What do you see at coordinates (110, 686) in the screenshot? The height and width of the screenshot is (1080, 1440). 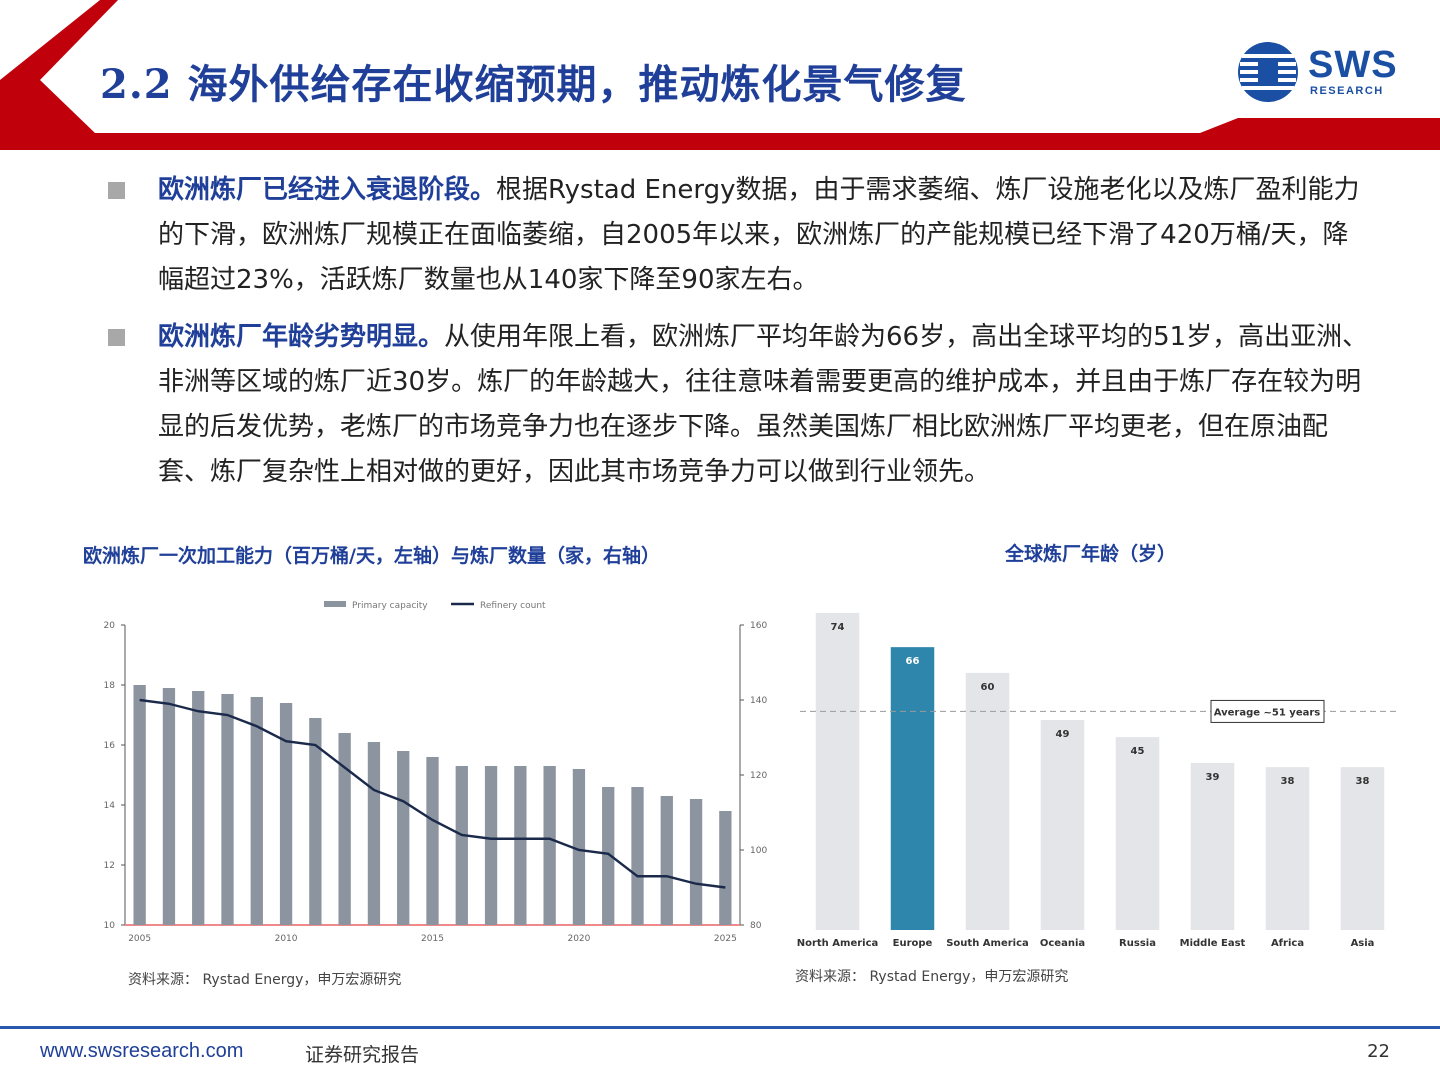 I see `left-tick-label: 18` at bounding box center [110, 686].